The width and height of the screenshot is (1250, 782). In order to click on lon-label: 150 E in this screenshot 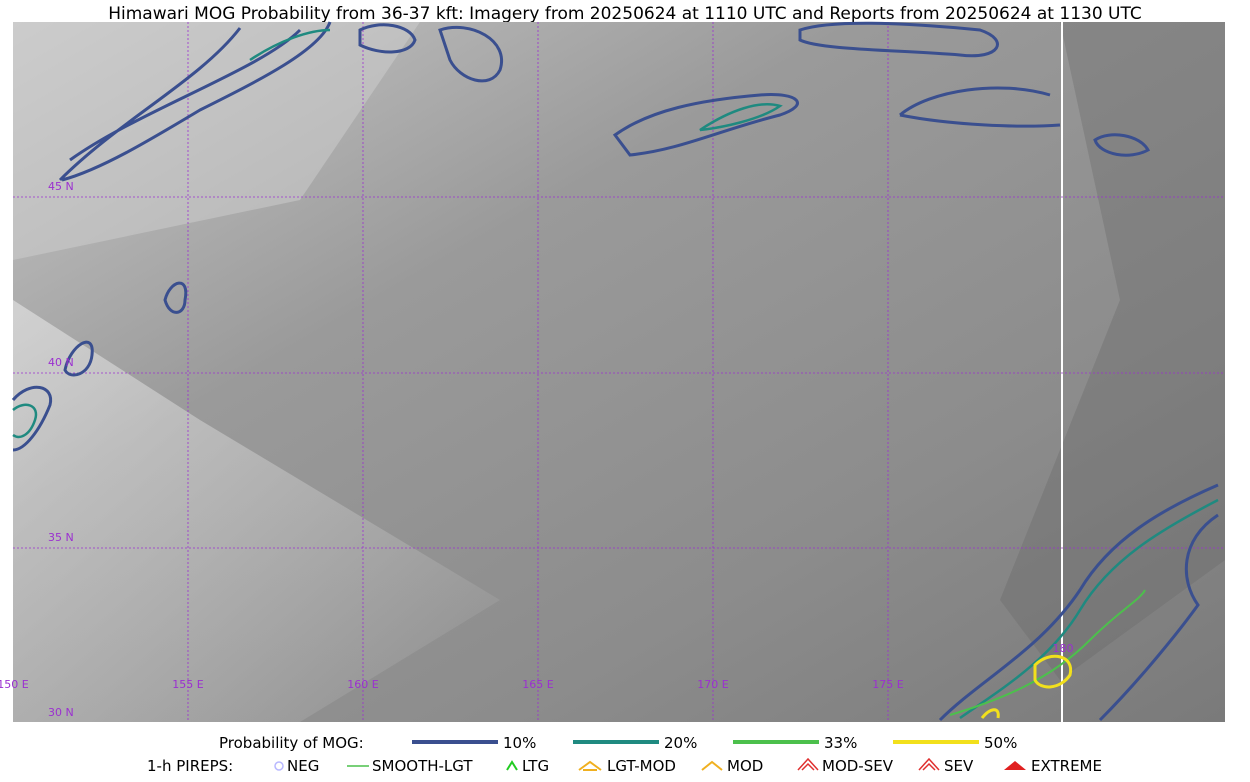, I will do `click(14, 684)`.